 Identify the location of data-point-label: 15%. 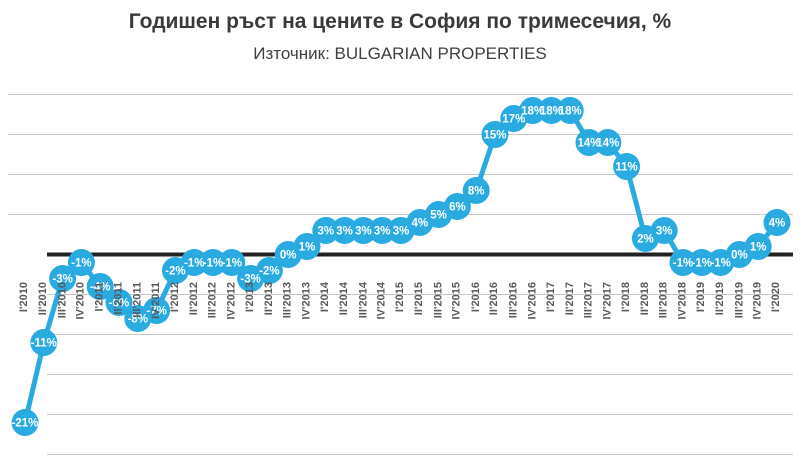
(494, 136).